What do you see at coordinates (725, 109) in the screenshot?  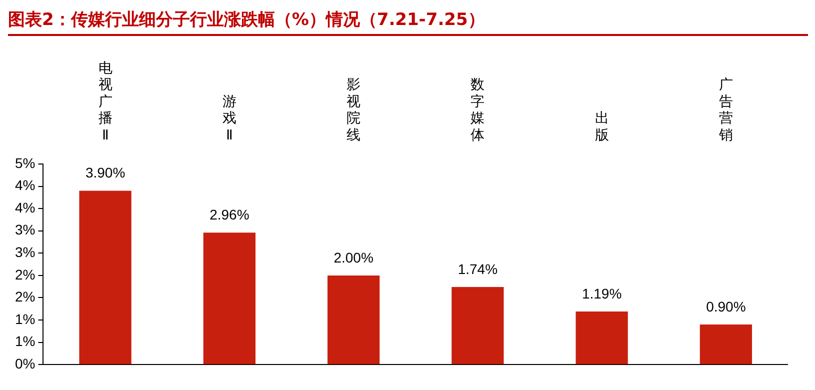 I see `x-tick-label: 广告营销` at bounding box center [725, 109].